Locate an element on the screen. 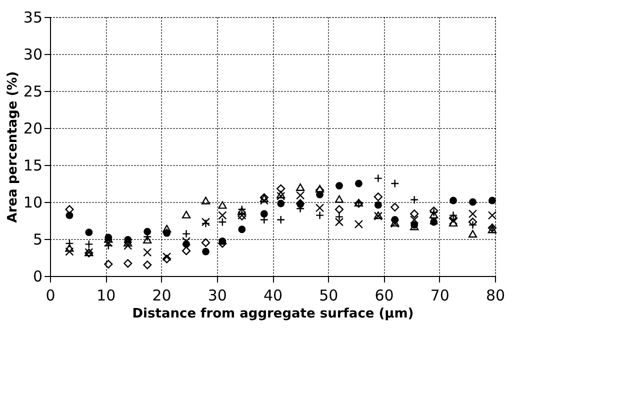  x-tick-label: 40 is located at coordinates (273, 295).